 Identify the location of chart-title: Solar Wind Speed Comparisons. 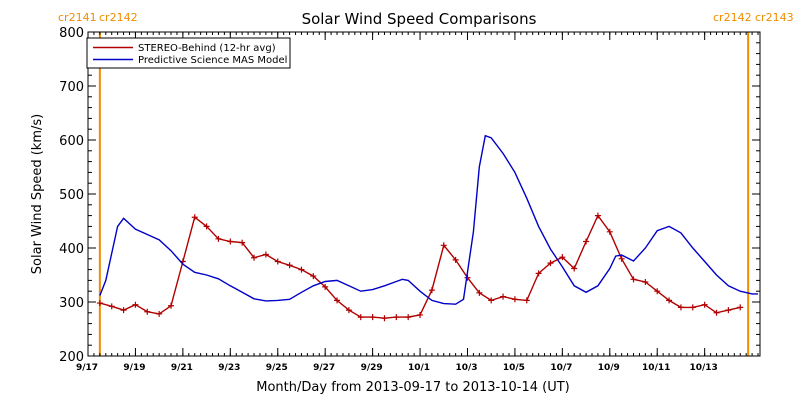
(419, 19).